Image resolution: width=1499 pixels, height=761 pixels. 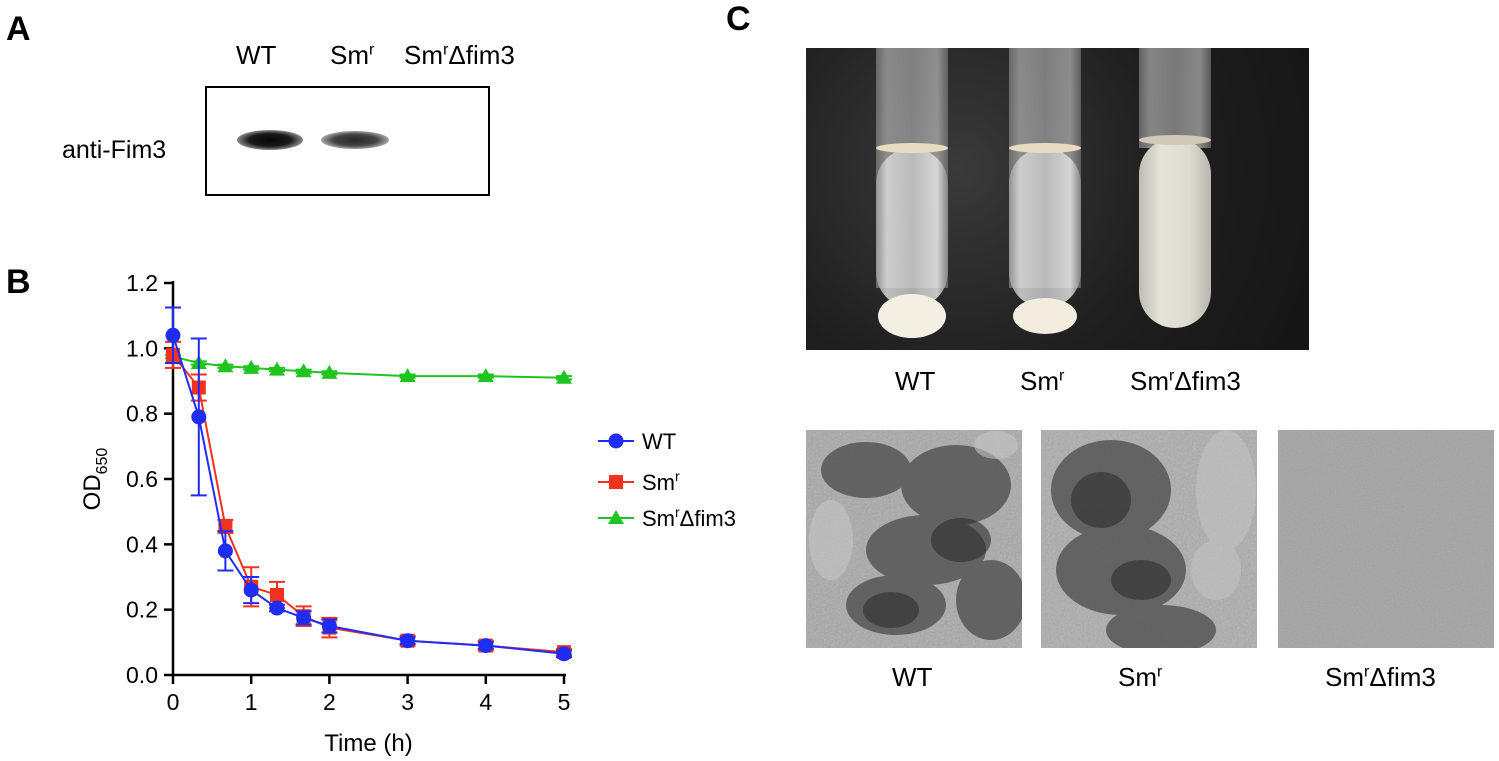 What do you see at coordinates (142, 544) in the screenshot?
I see `y-tick-label: 0.4` at bounding box center [142, 544].